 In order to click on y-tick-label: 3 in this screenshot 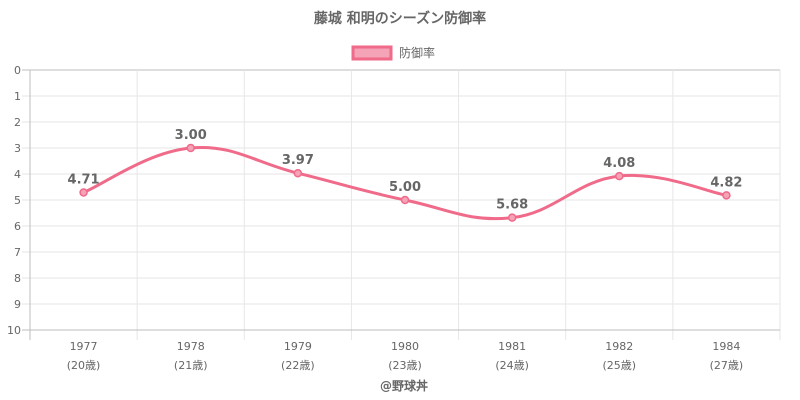, I will do `click(17, 148)`.